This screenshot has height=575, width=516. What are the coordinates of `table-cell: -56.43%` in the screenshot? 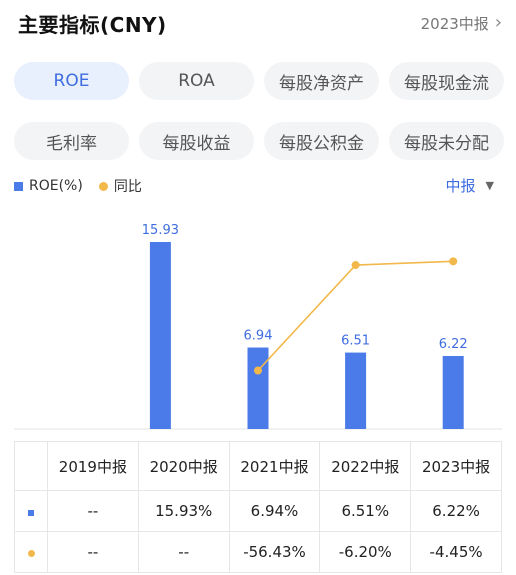 It's located at (274, 552).